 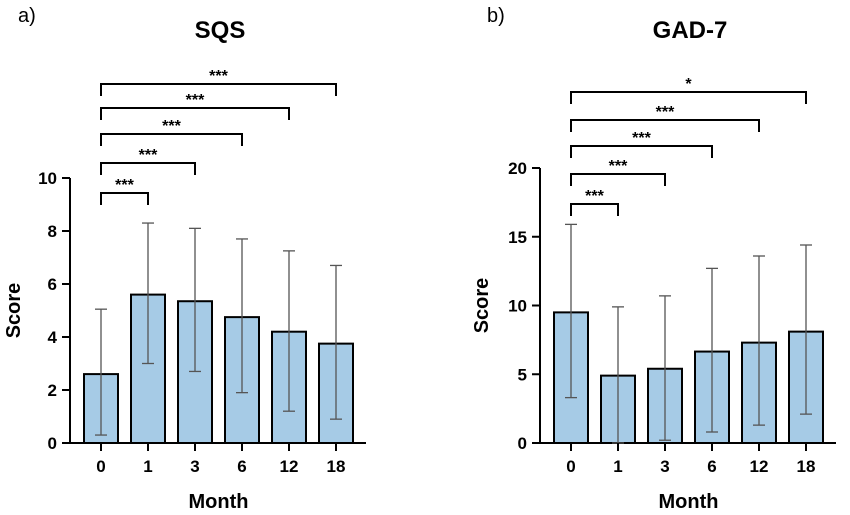 I want to click on chart-title: GAD-7, so click(x=690, y=30).